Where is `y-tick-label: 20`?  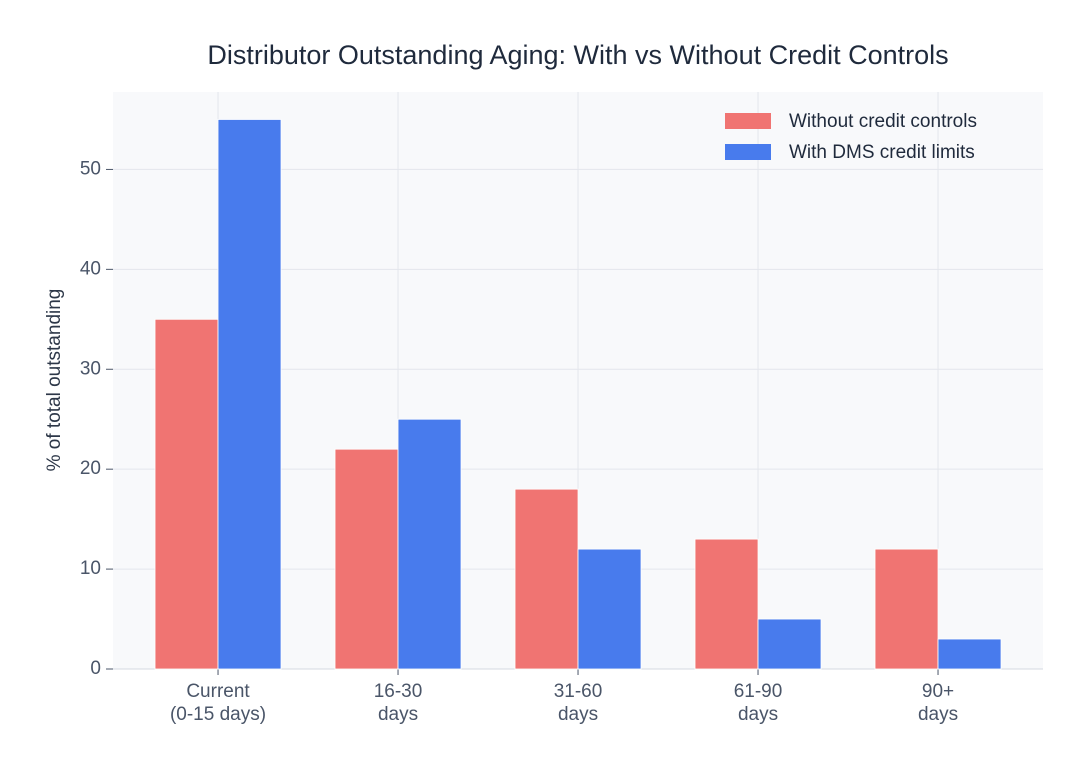
y-tick-label: 20 is located at coordinates (90, 468).